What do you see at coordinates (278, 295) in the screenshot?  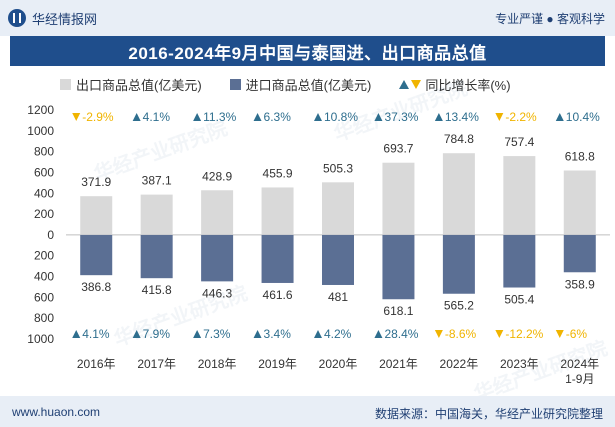 I see `import-value-label: 461.6` at bounding box center [278, 295].